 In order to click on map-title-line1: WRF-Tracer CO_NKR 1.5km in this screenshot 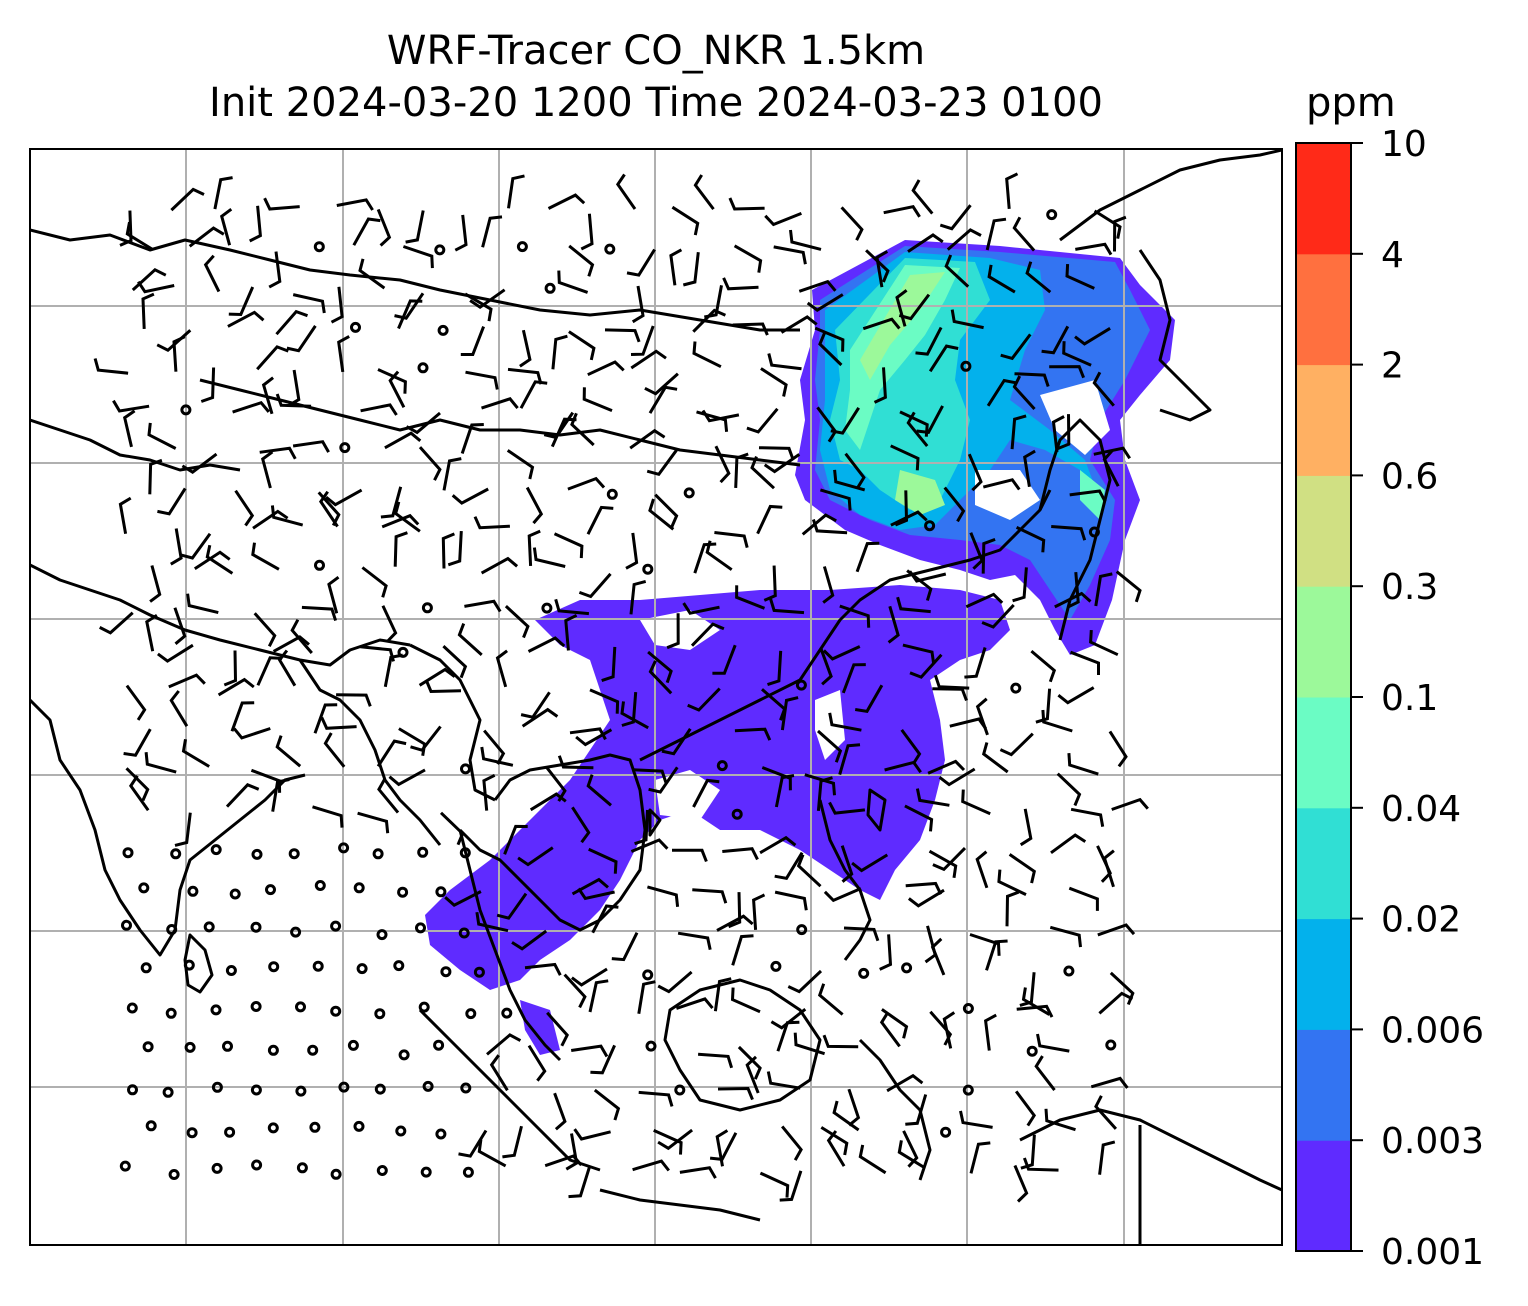, I will do `click(656, 51)`.